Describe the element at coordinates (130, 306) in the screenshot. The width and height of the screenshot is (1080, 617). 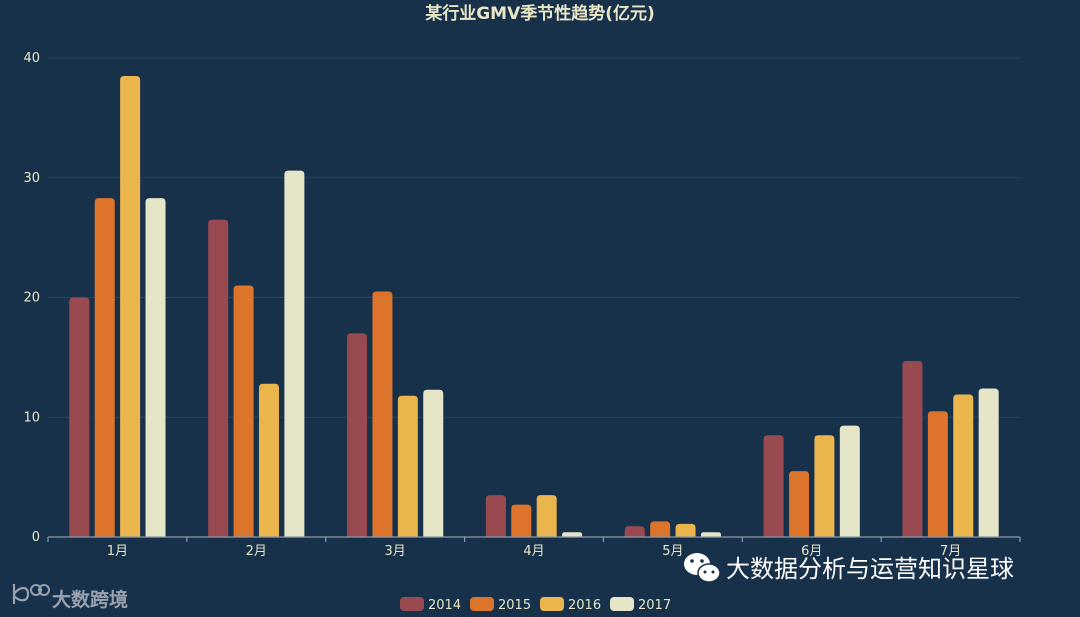
I see `bar-2016-1月` at that location.